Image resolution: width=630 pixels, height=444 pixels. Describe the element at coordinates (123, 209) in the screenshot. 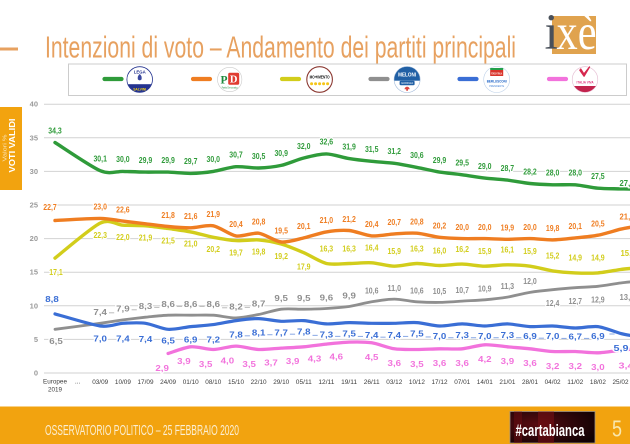

I see `svg-text: 22,6` at that location.